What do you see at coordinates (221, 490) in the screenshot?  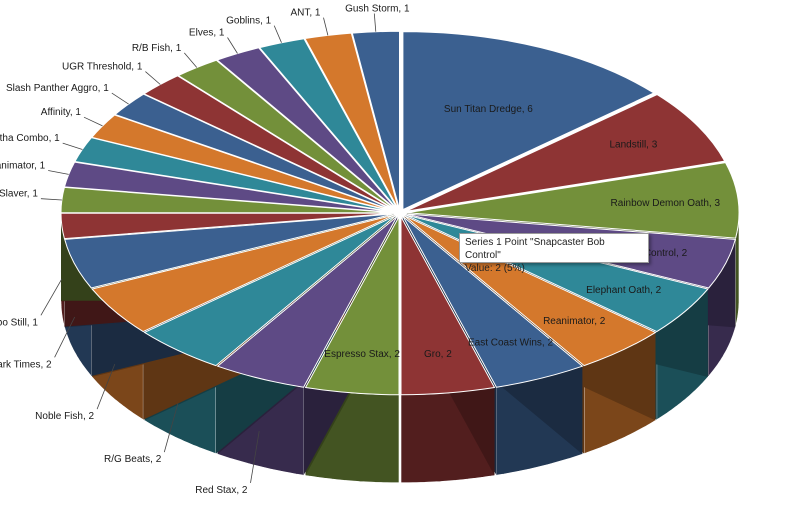 I see `data-label: Red Stax, 2` at bounding box center [221, 490].